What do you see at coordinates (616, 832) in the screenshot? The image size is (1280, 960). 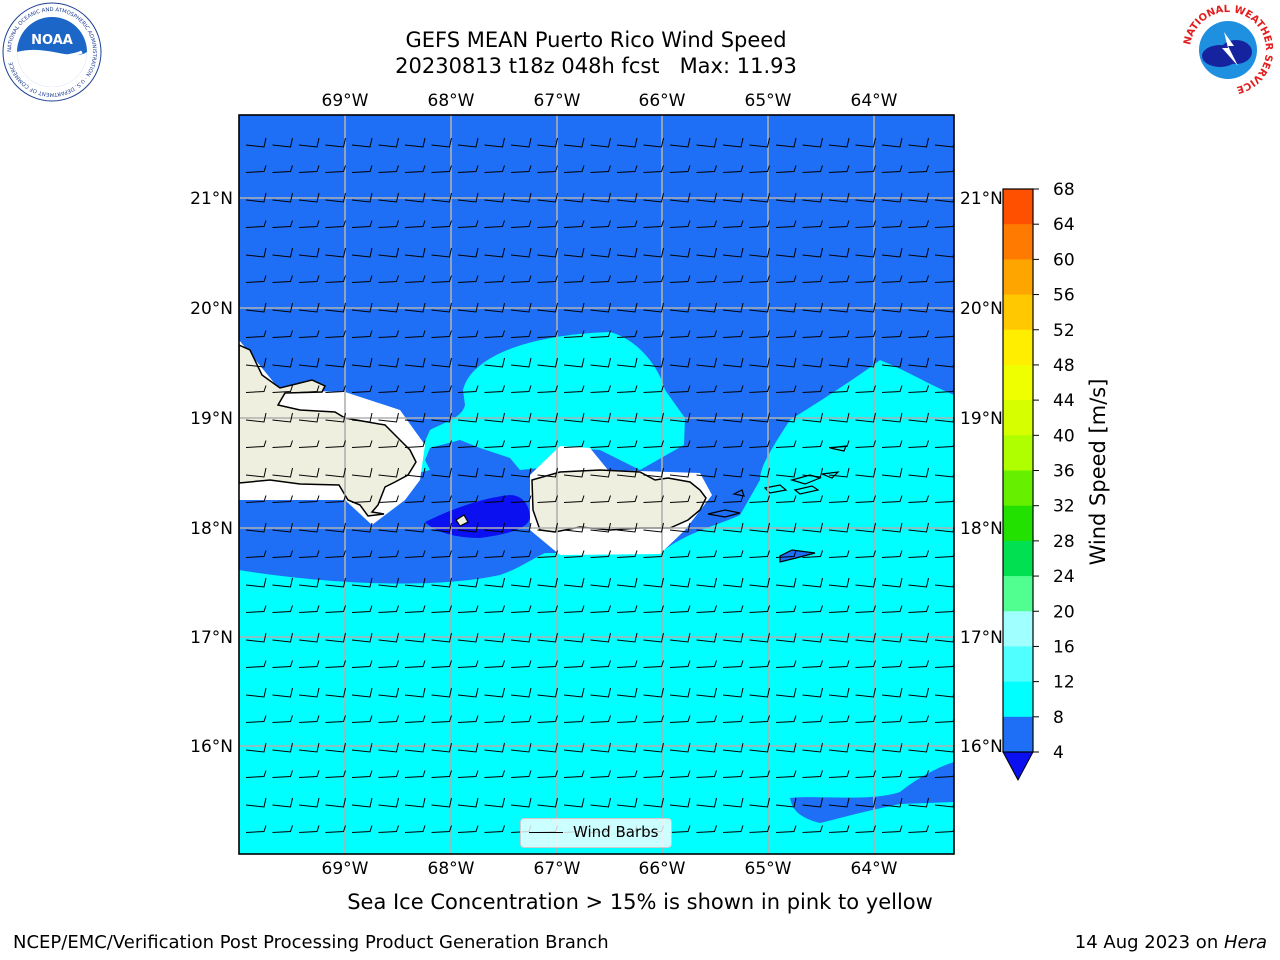 I see `legend-label: Wind Barbs` at bounding box center [616, 832].